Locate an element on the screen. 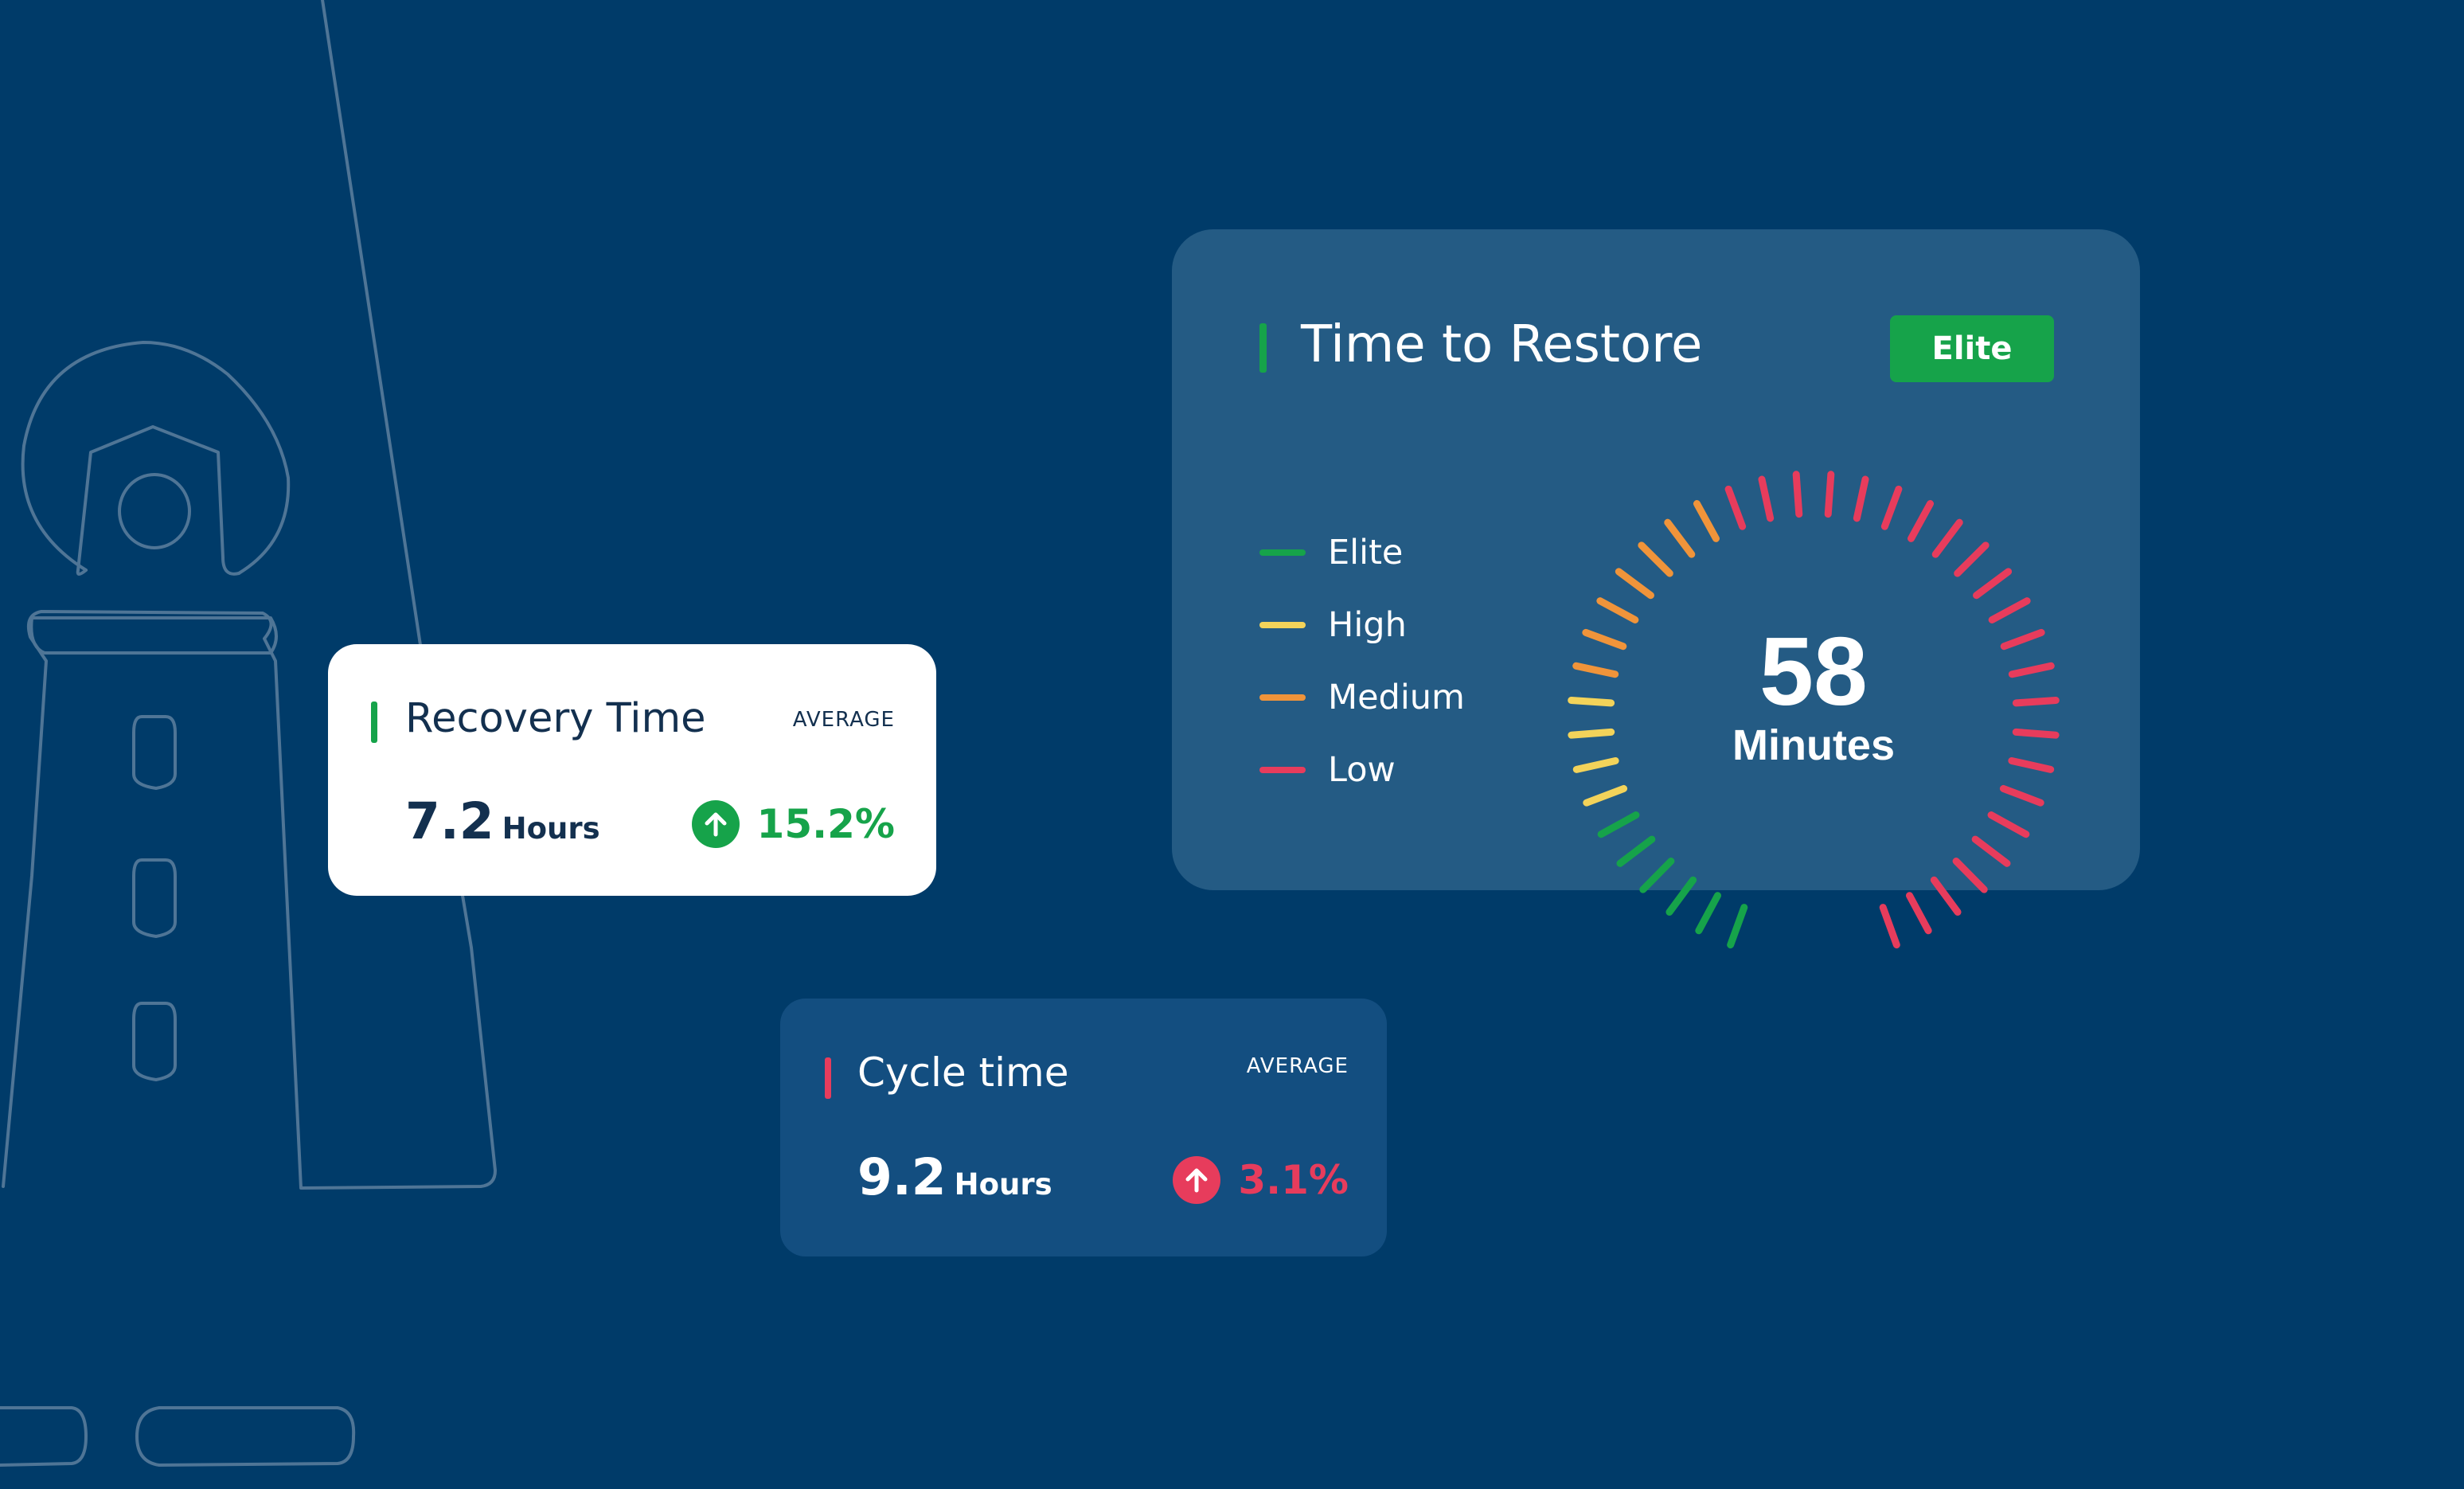 This screenshot has width=2464, height=1489. recovery-time-card: Recovery Time AVERAGE 7.2 Hours 15.2% is located at coordinates (632, 770).